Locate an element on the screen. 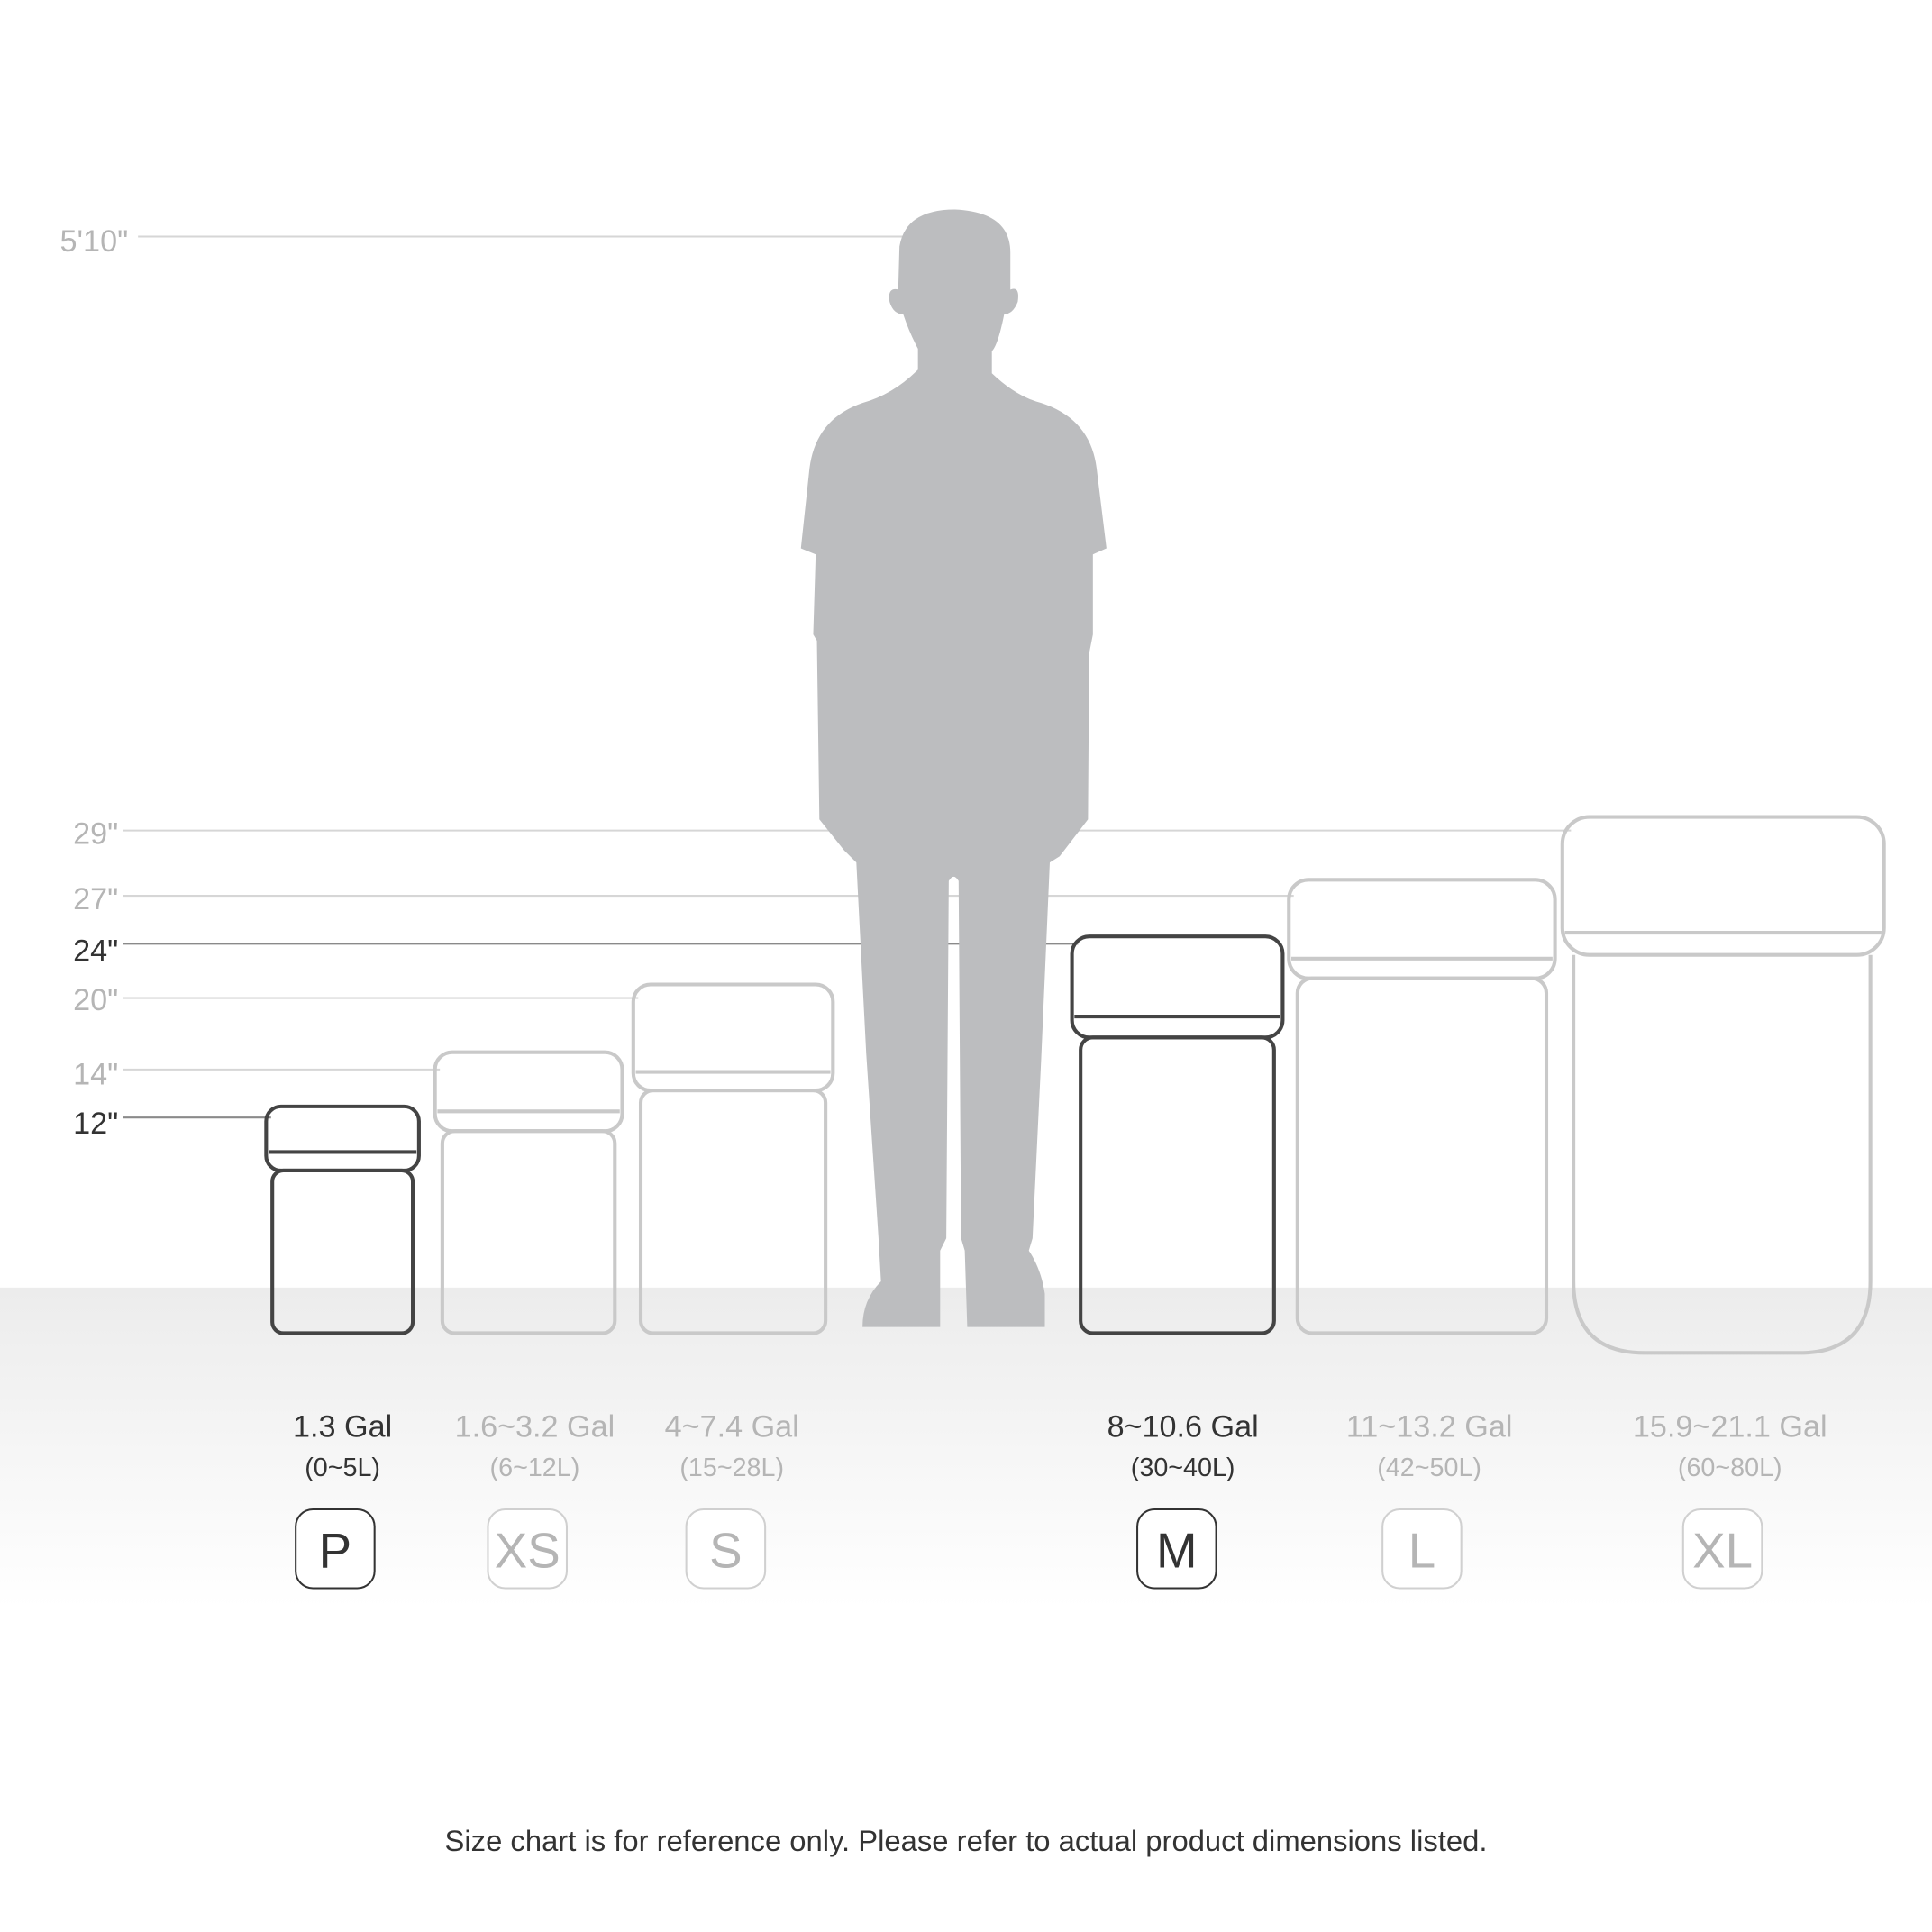  bin-xs is located at coordinates (528, 1192).